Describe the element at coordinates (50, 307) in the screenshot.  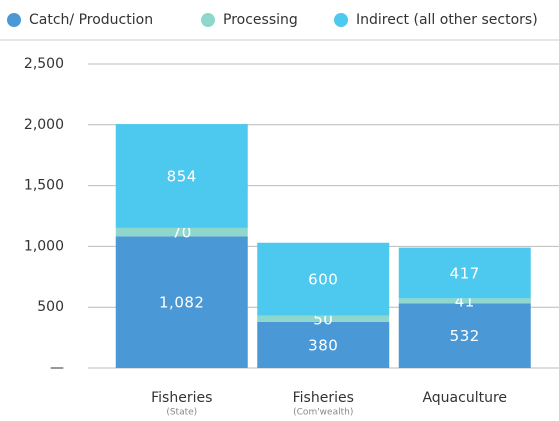
I see `y-tick-label: 500` at that location.